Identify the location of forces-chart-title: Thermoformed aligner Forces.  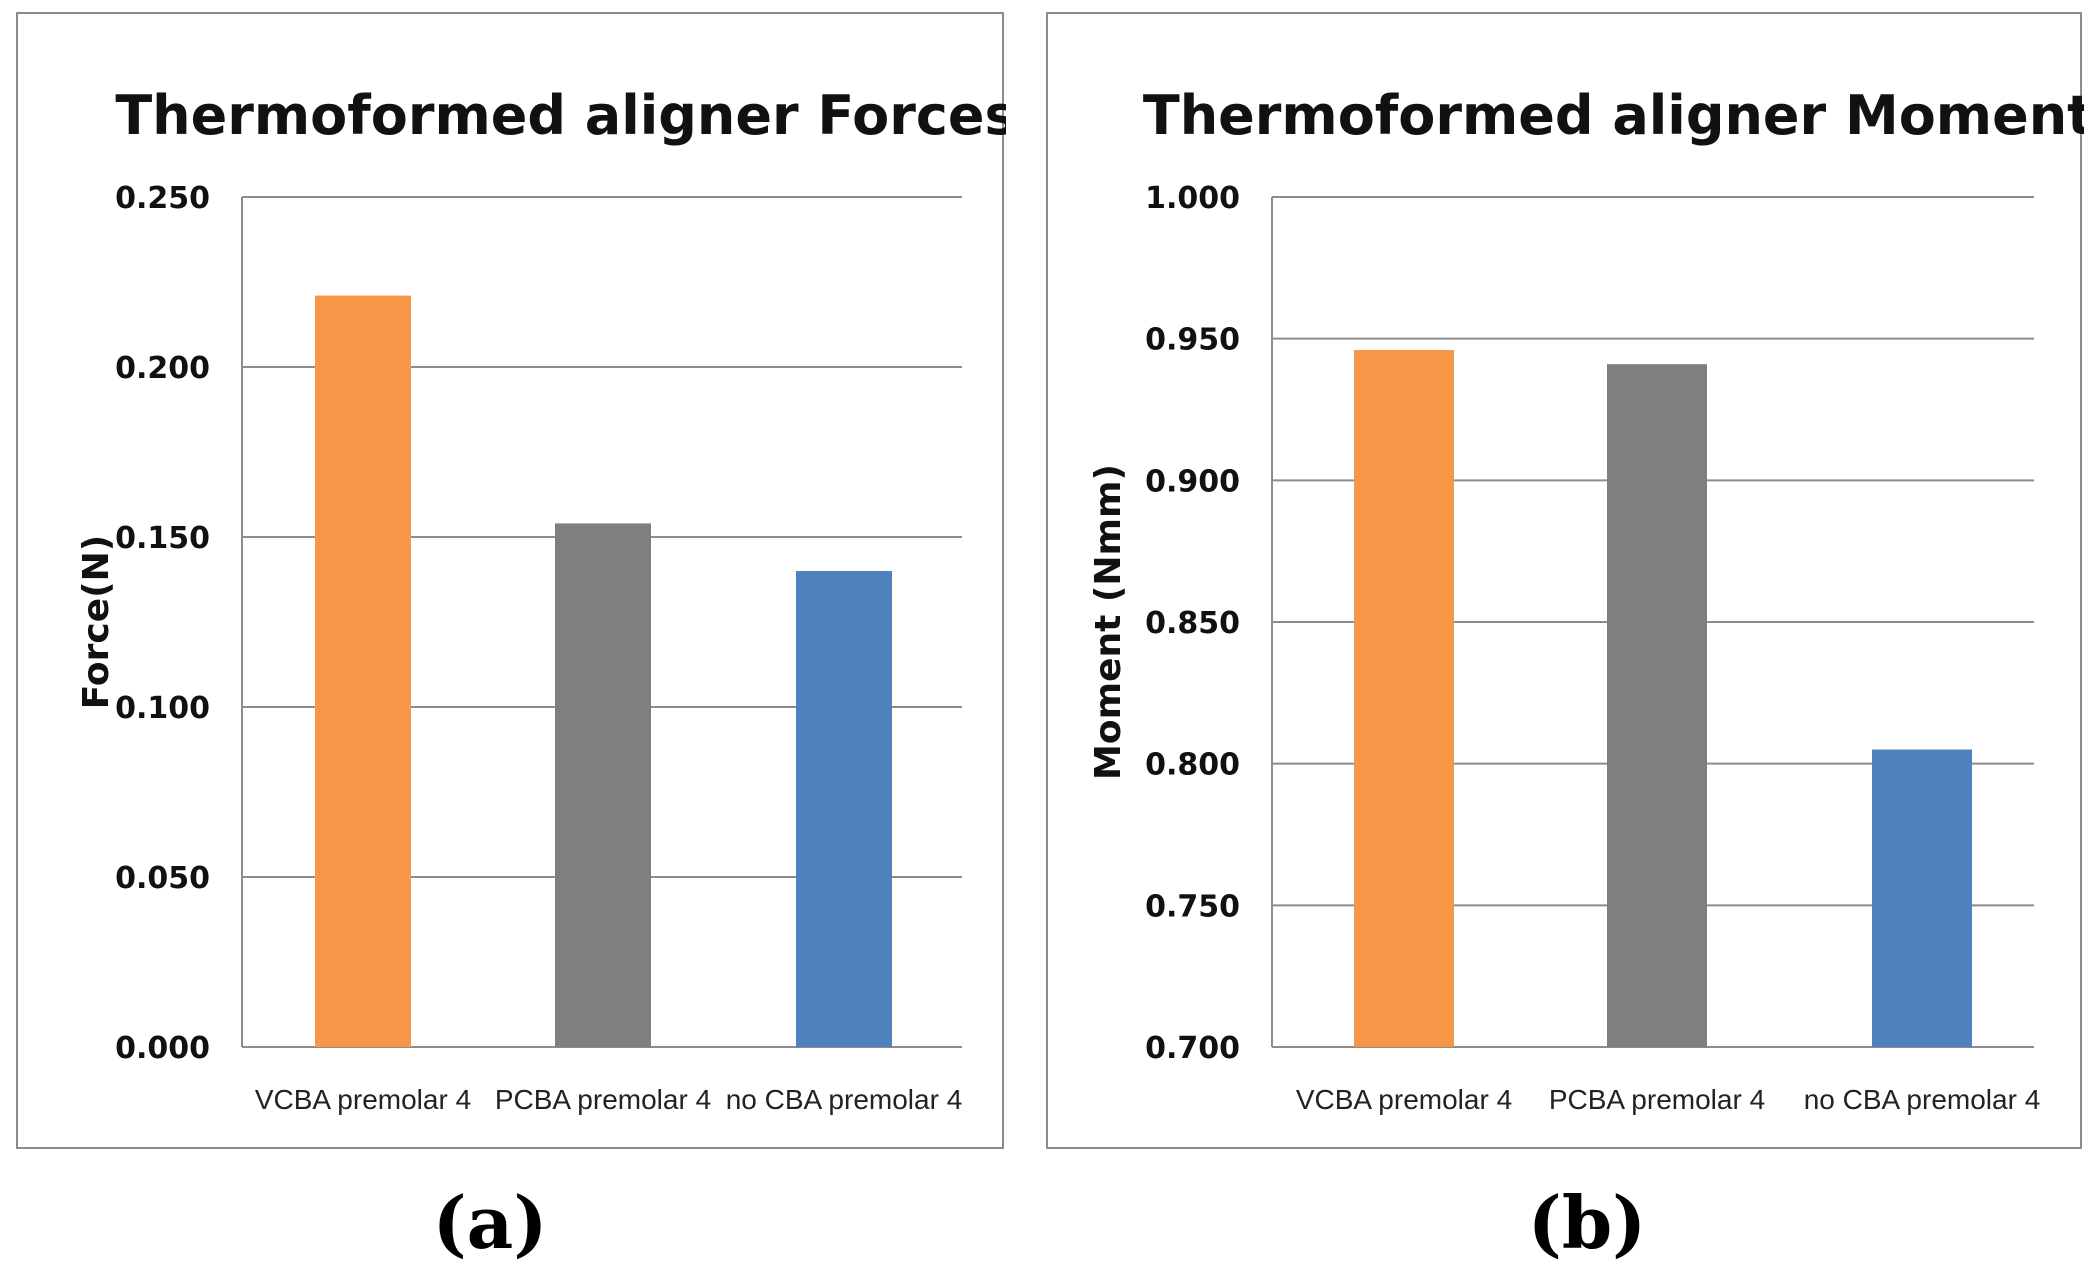
(560, 115).